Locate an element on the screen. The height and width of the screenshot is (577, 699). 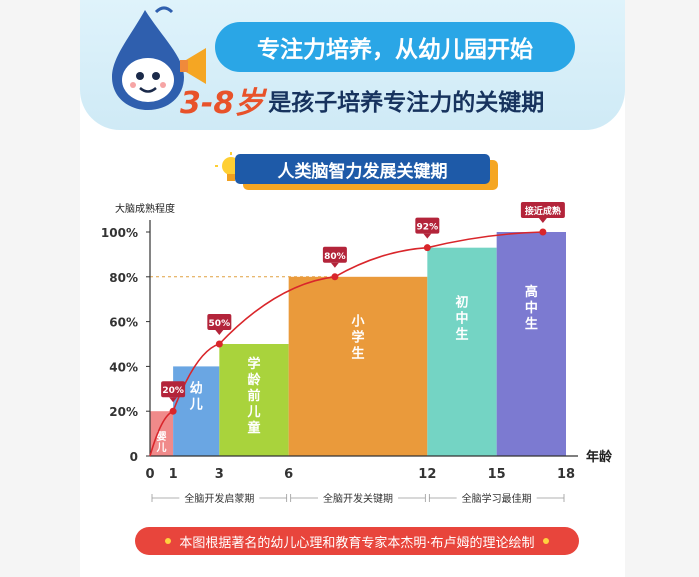
callout-label: 接近成熟 is located at coordinates (543, 211).